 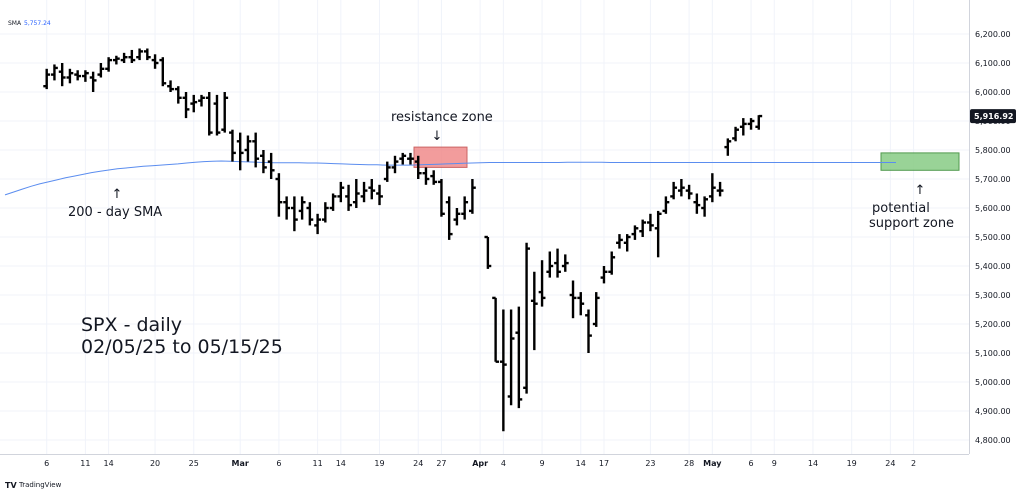 What do you see at coordinates (440, 157) in the screenshot?
I see `resistance-zone-box` at bounding box center [440, 157].